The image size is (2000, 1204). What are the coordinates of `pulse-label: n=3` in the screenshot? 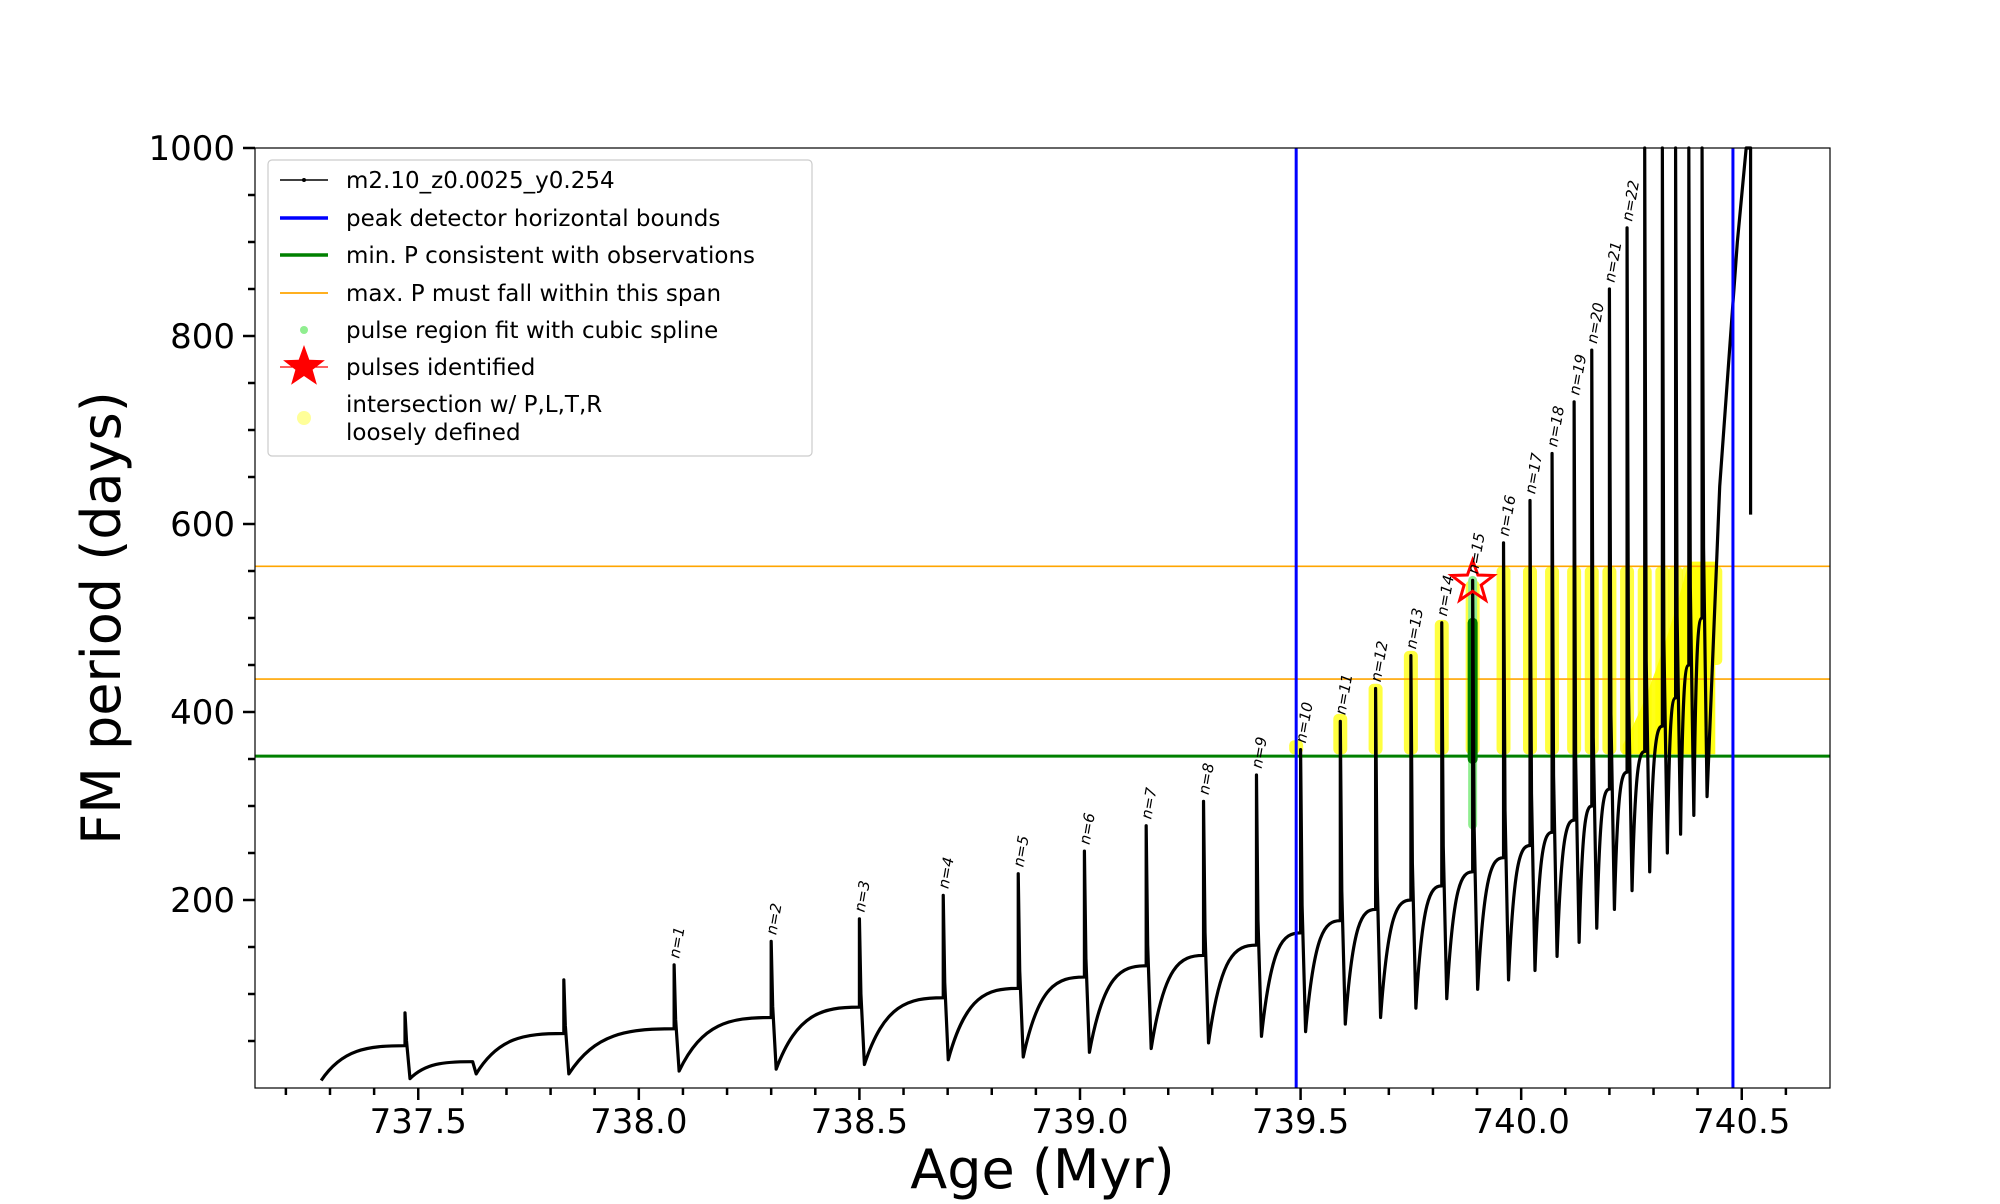 It's located at (862, 896).